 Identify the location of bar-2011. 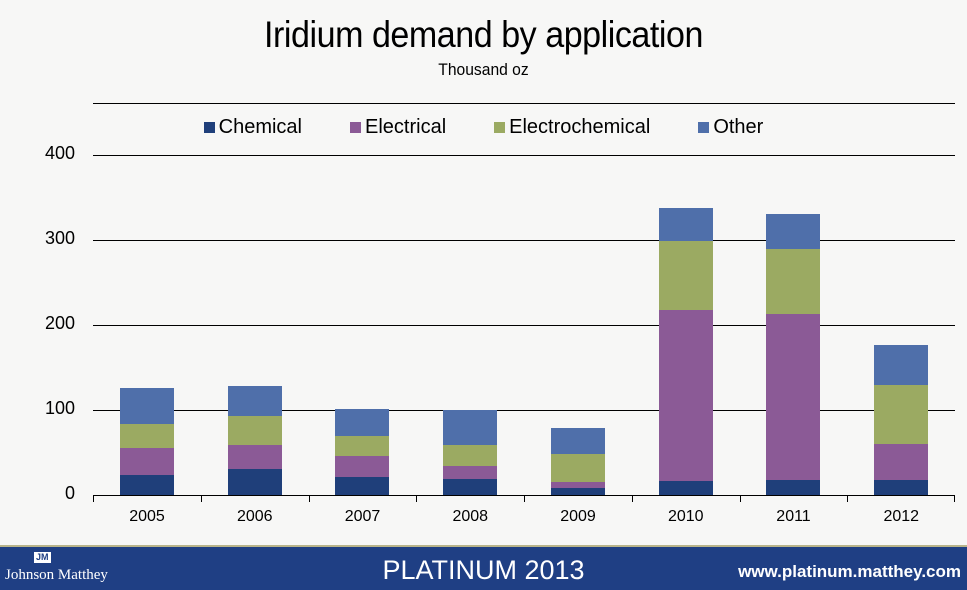
(793, 354).